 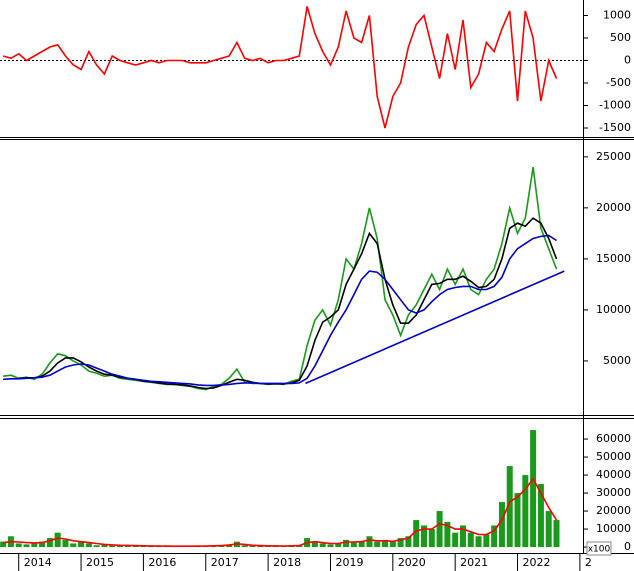 I want to click on x-tick-label: 2015, so click(x=100, y=562).